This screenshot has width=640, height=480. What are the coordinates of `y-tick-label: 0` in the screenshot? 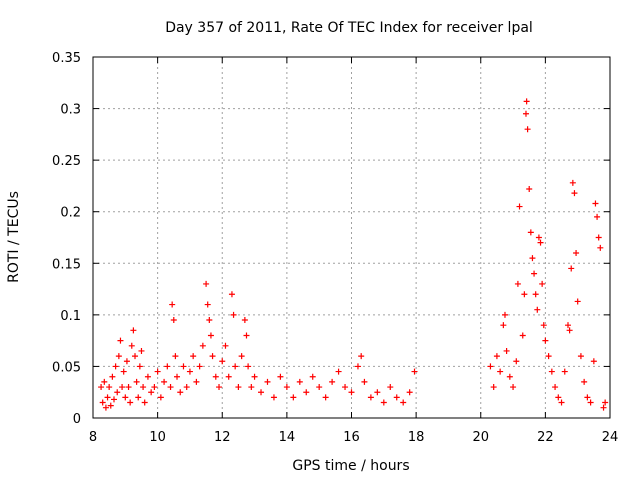 It's located at (77, 419).